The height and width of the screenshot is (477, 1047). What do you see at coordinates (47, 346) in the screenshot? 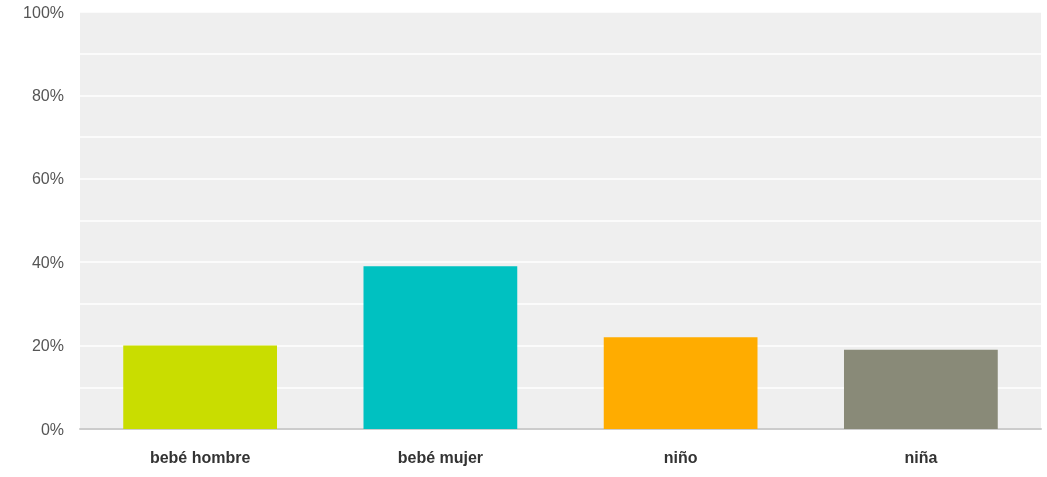
I see `y-tick-label: 20%` at bounding box center [47, 346].